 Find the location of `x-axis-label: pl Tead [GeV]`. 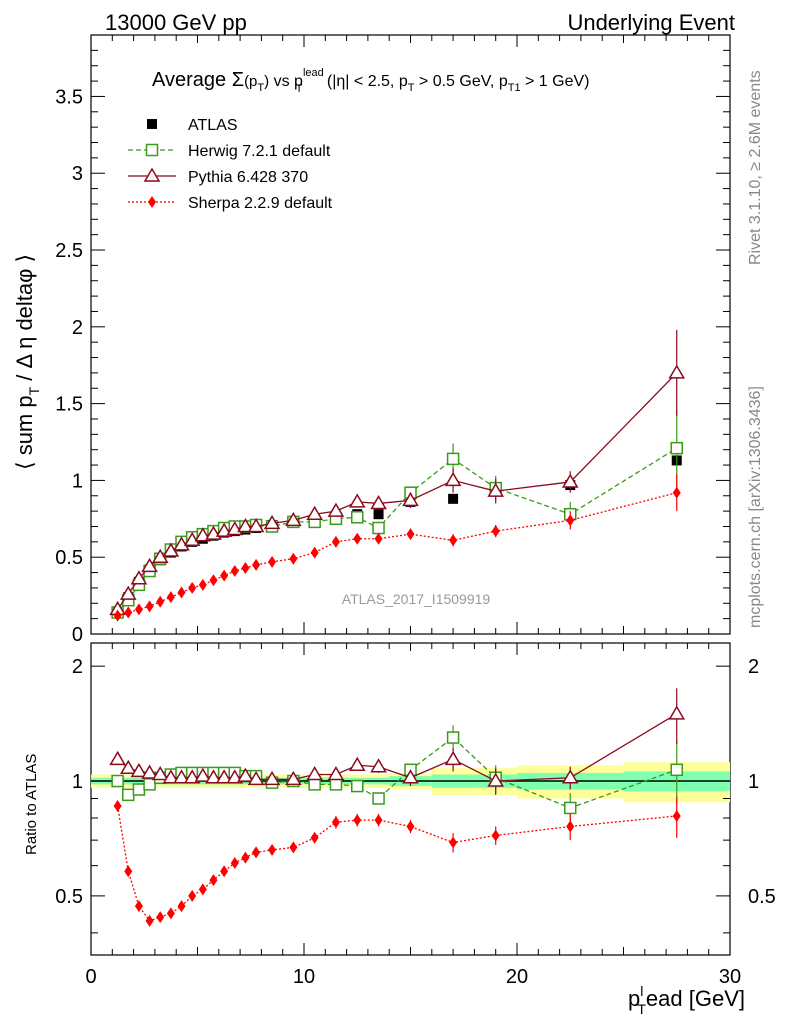

x-axis-label: pl Tead [GeV] is located at coordinates (686, 1000).